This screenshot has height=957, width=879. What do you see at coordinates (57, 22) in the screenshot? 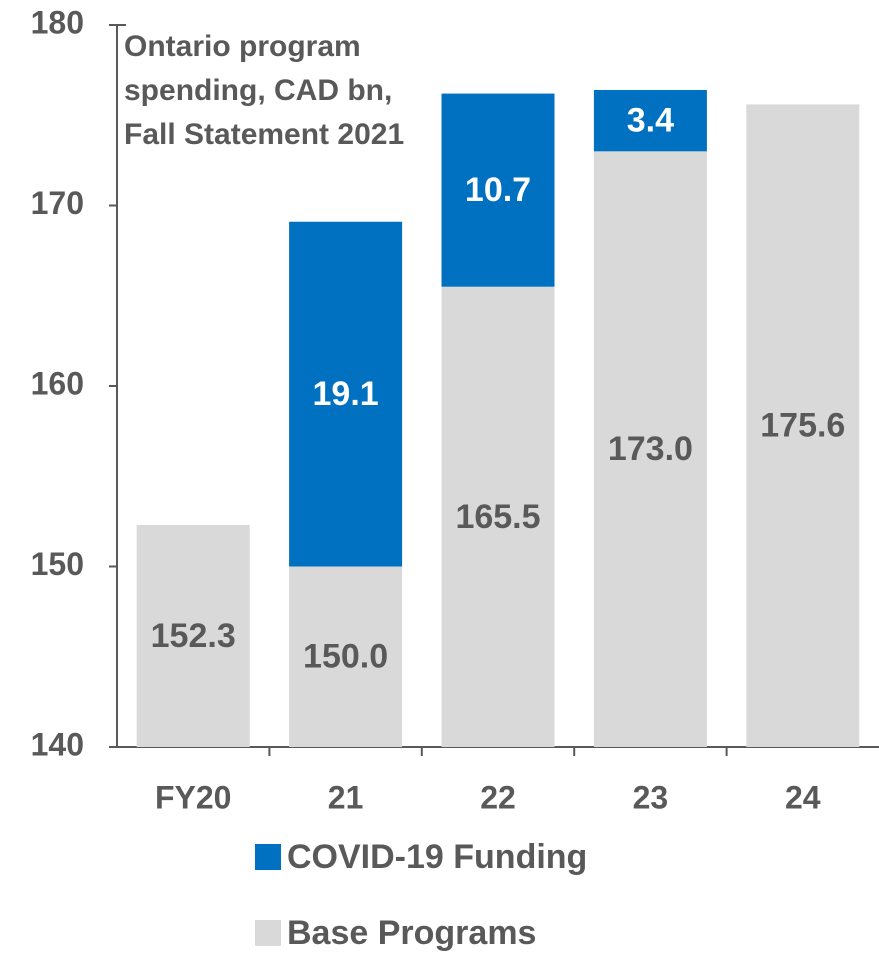
I see `y-tick-label: 180` at bounding box center [57, 22].